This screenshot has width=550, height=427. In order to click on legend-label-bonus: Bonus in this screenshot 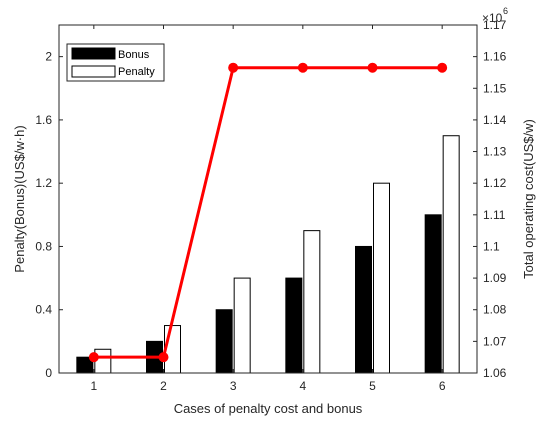, I will do `click(134, 55)`.